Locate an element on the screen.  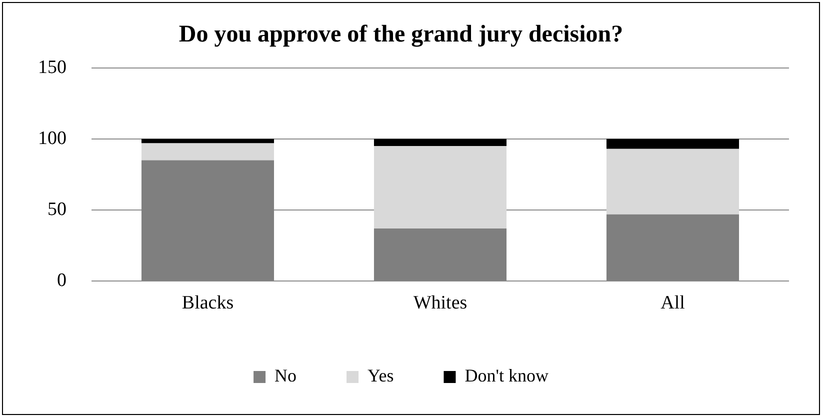
y-tick-label: 50 is located at coordinates (57, 209).